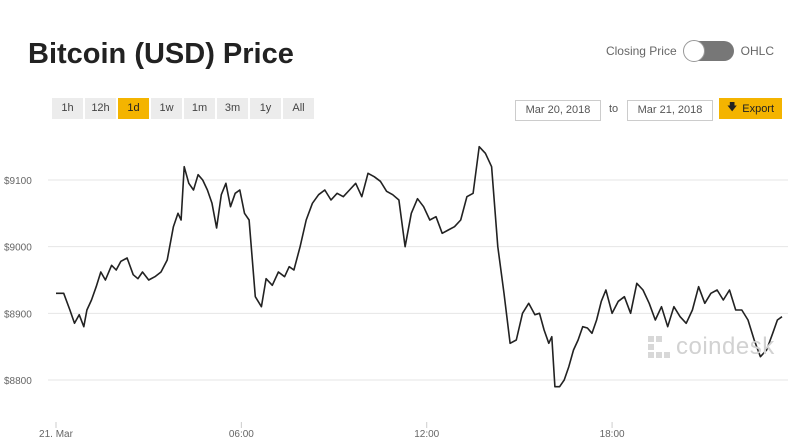  Describe the element at coordinates (757, 51) in the screenshot. I see `ohlc-label: OHLC` at that location.